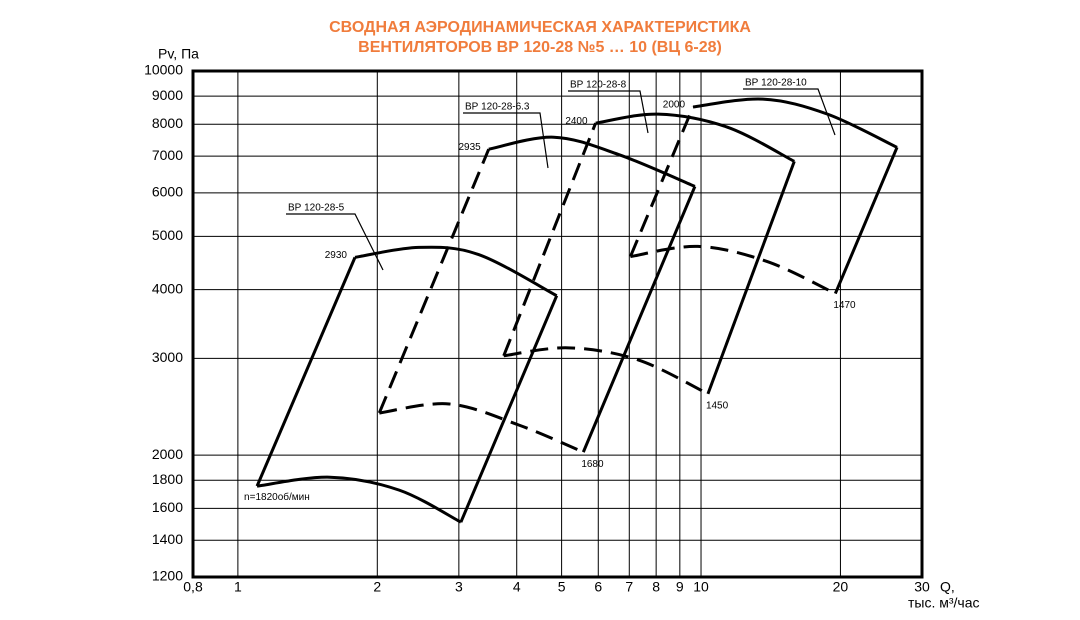  What do you see at coordinates (598, 587) in the screenshot?
I see `x-tick-label: 6` at bounding box center [598, 587].